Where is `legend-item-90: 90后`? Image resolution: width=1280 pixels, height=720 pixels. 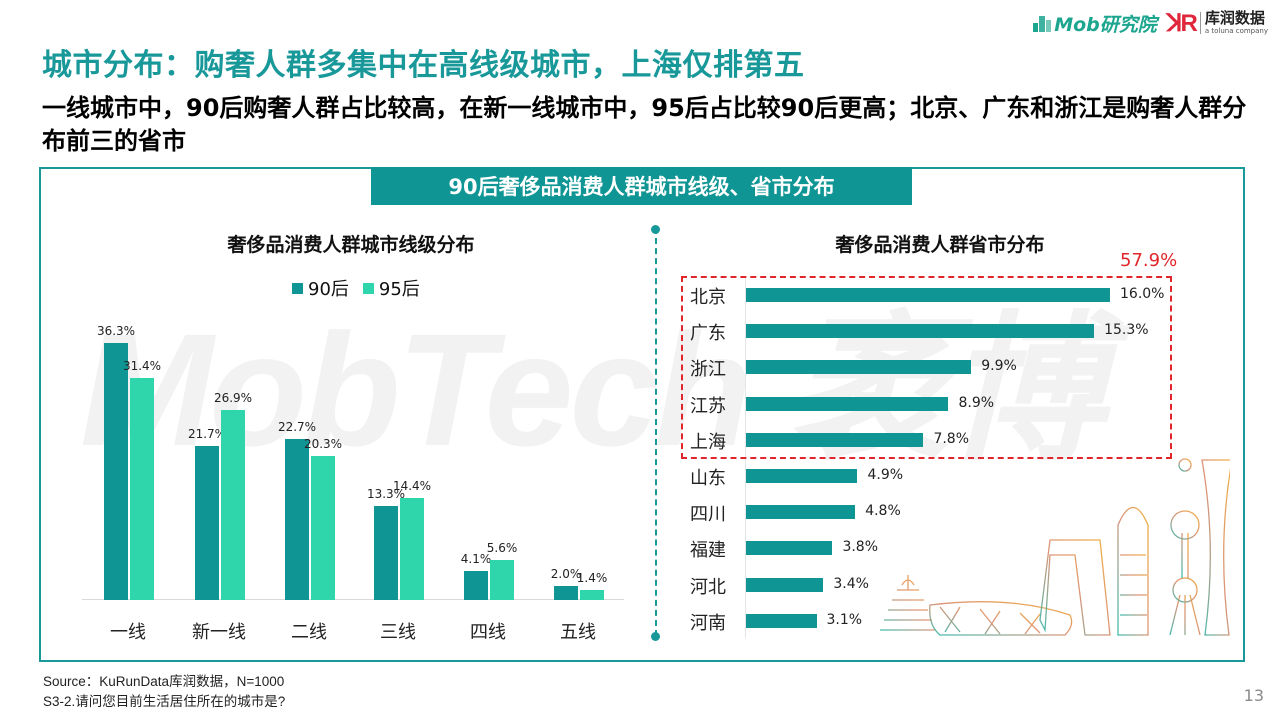 legend-item-90: 90后 is located at coordinates (320, 288).